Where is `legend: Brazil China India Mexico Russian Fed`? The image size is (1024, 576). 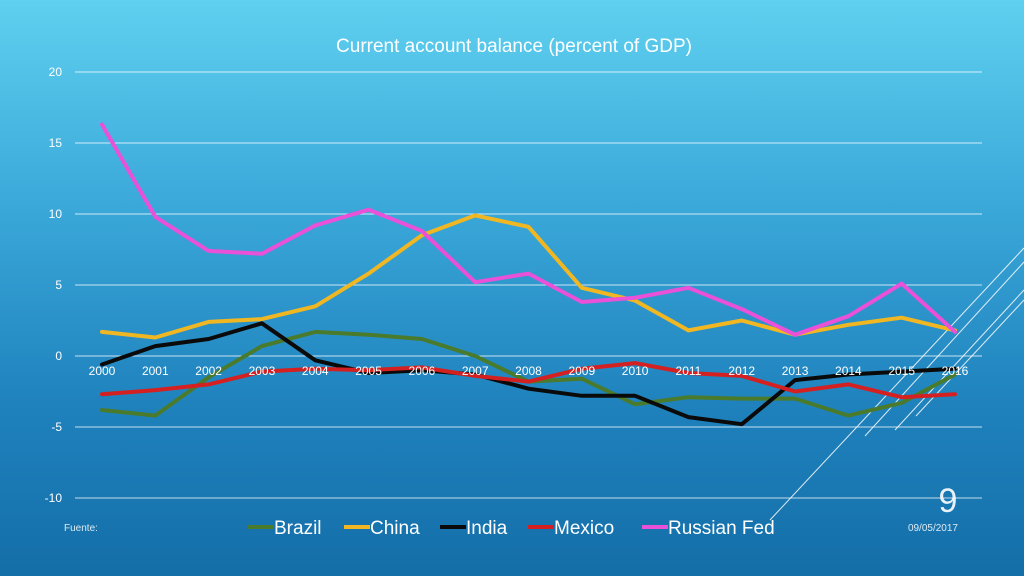 legend: Brazil China India Mexico Russian Fed is located at coordinates (511, 528).